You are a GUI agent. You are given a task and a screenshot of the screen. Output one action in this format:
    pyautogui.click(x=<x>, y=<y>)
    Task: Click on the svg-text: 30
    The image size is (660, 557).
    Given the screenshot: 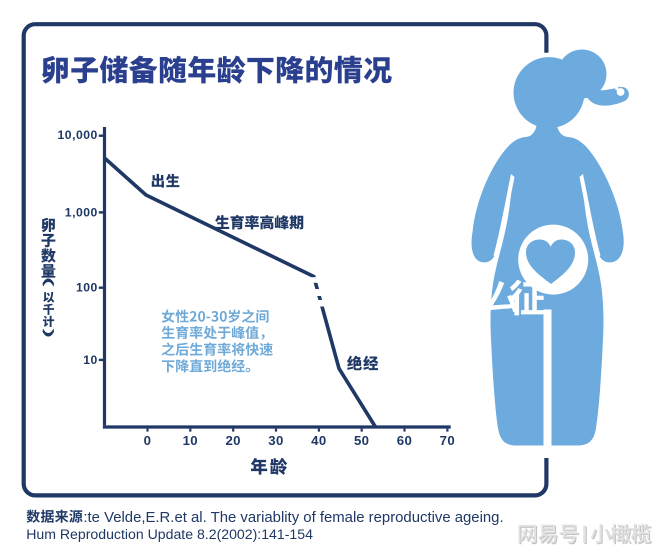 What is the action you would take?
    pyautogui.click(x=275, y=440)
    